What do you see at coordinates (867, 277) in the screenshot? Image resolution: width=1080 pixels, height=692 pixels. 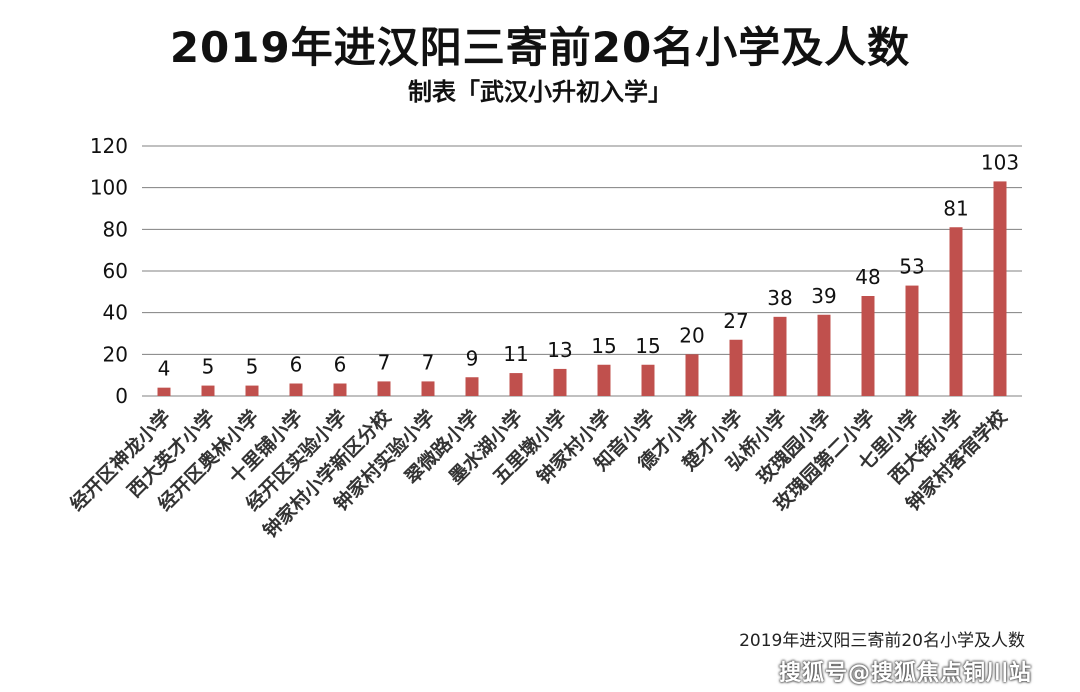 I see `data-label: 48` at bounding box center [867, 277].